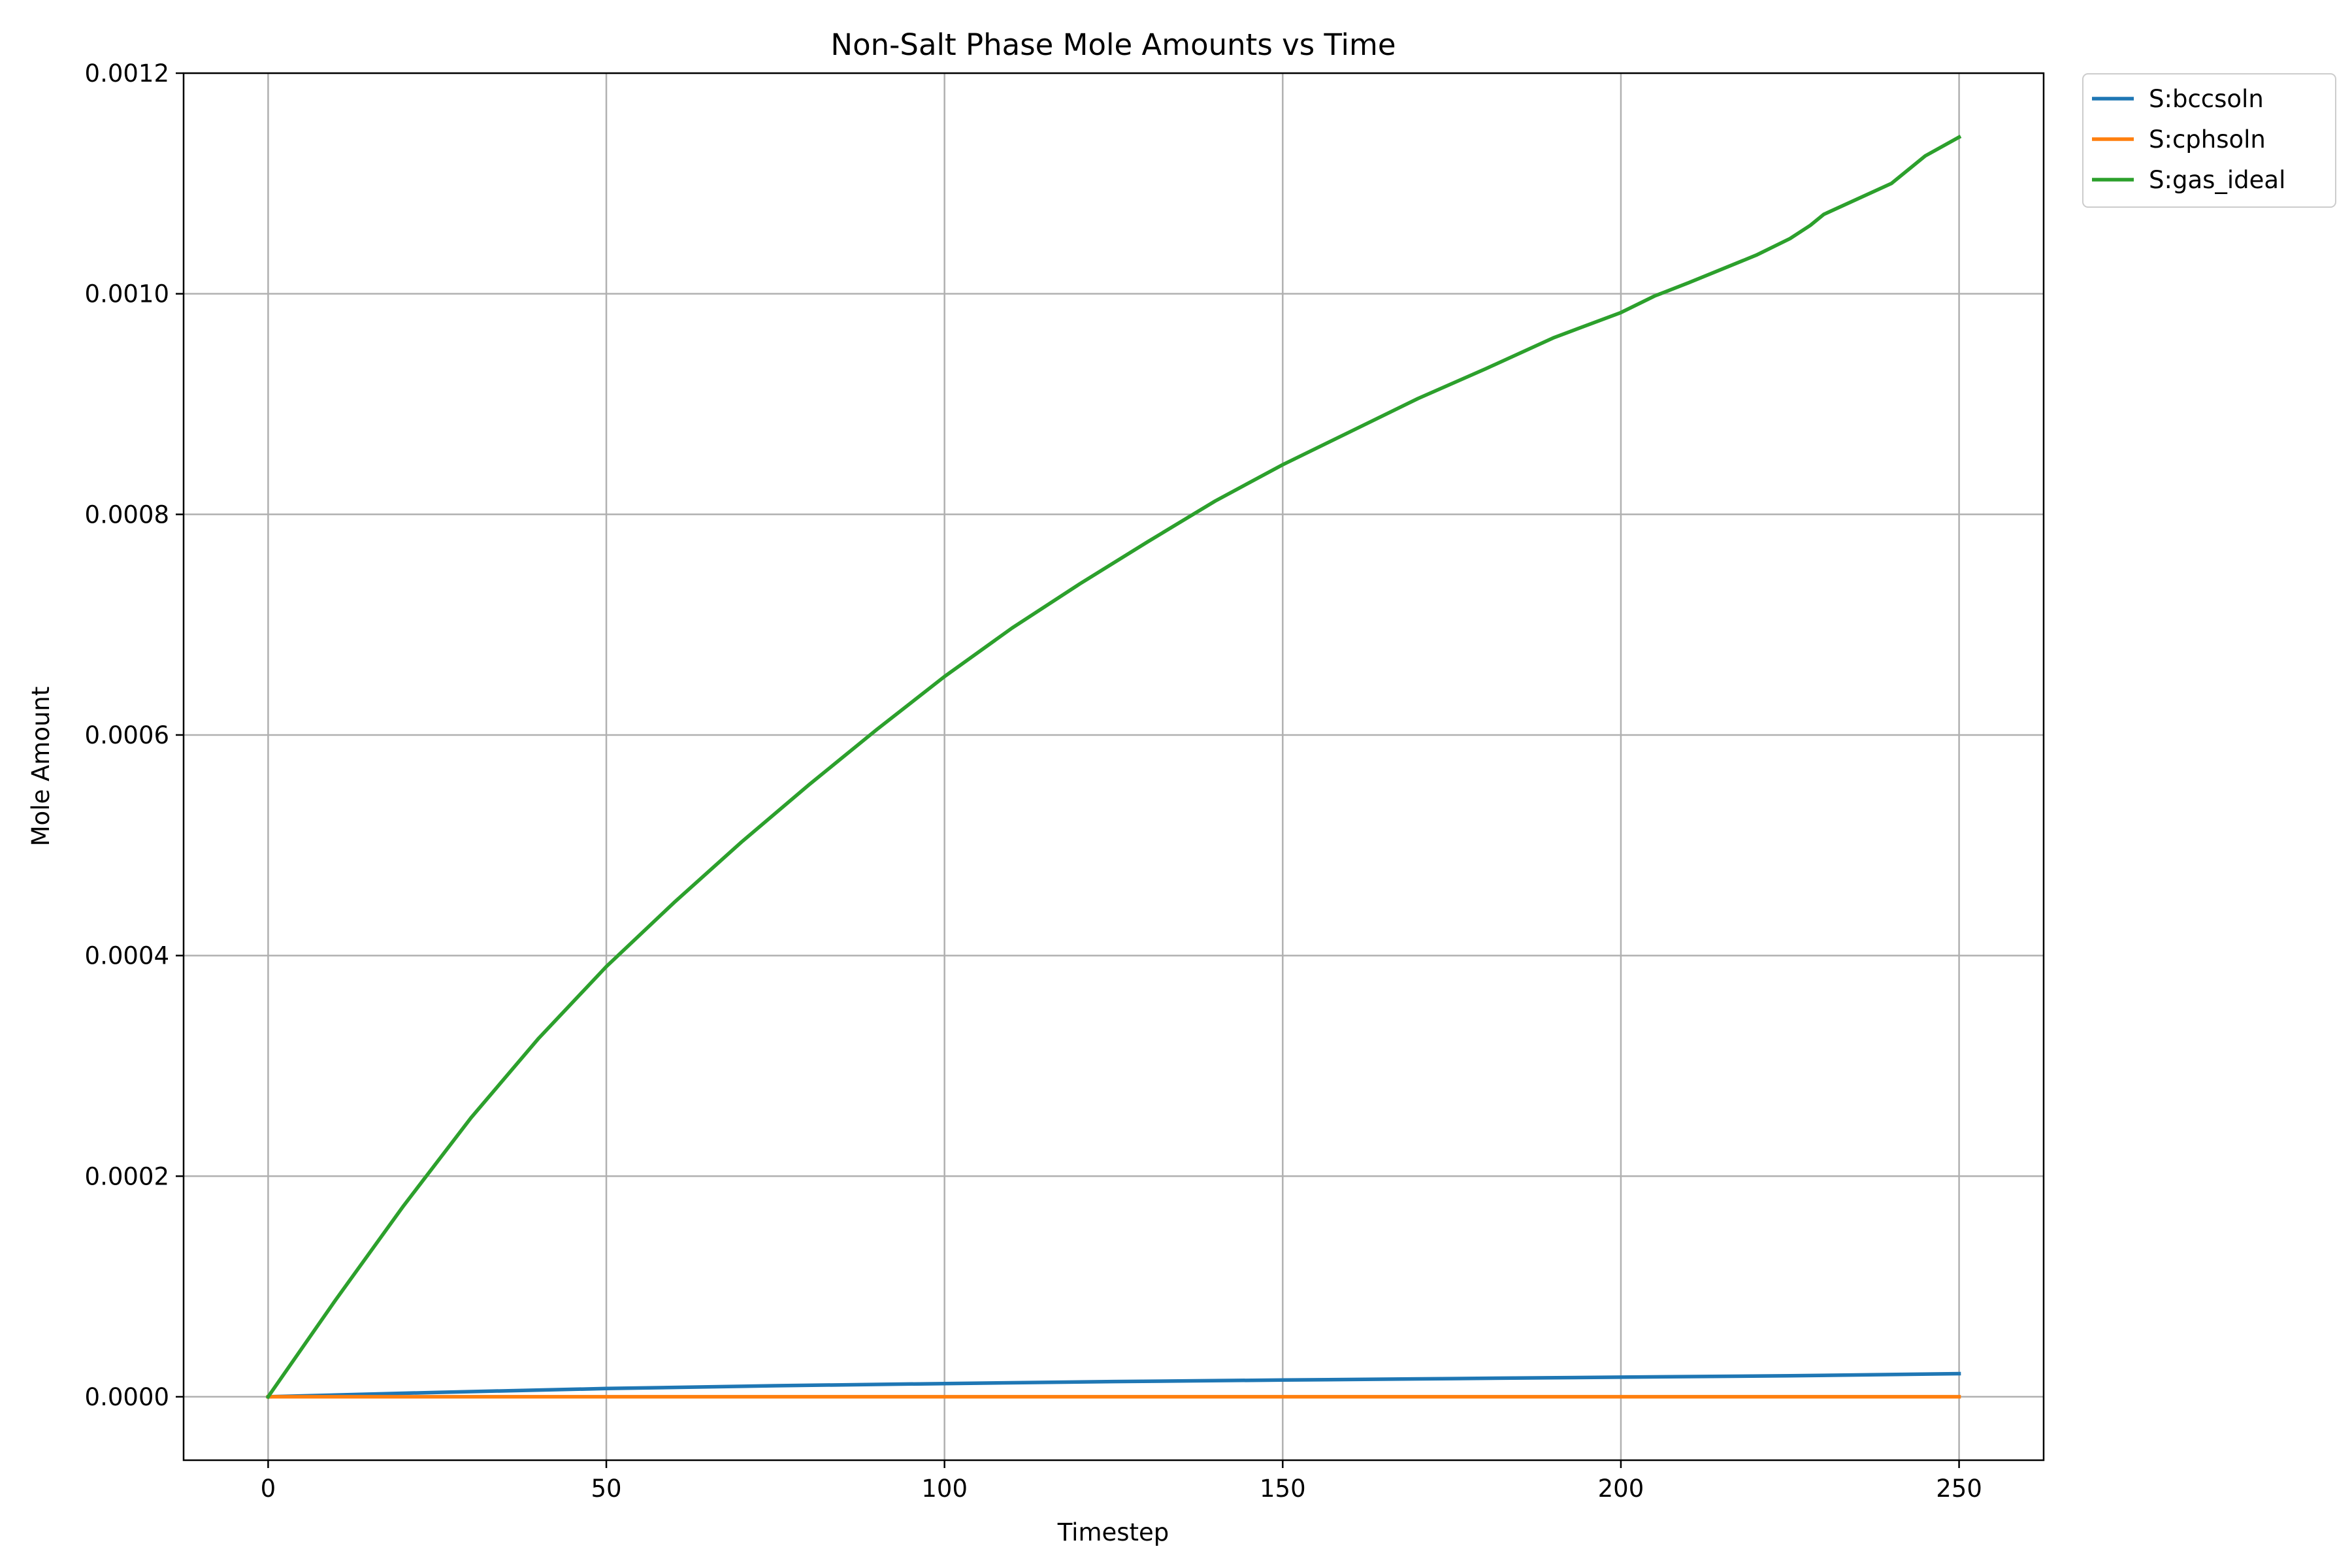  I want to click on x-tick-label: 150, so click(1283, 1489).